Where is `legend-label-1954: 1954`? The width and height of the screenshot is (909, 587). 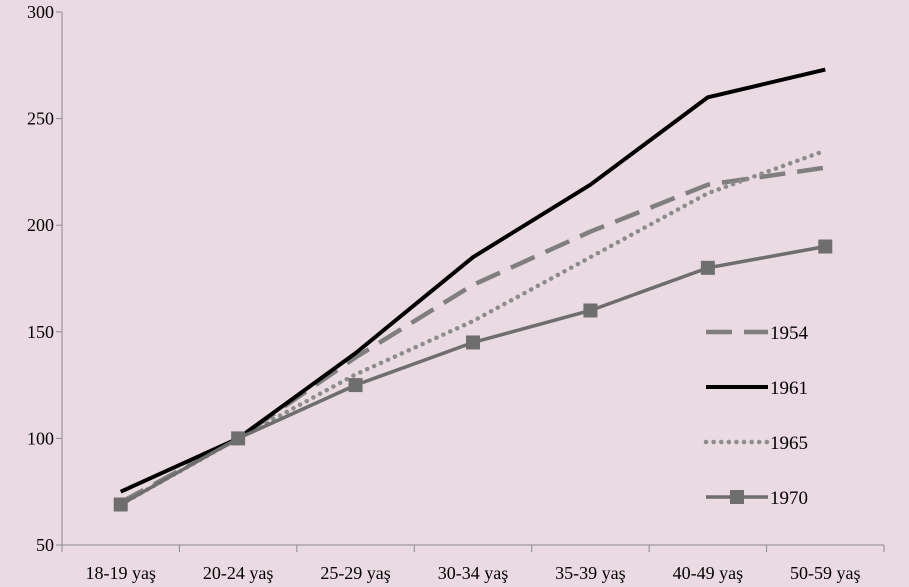 legend-label-1954: 1954 is located at coordinates (789, 333).